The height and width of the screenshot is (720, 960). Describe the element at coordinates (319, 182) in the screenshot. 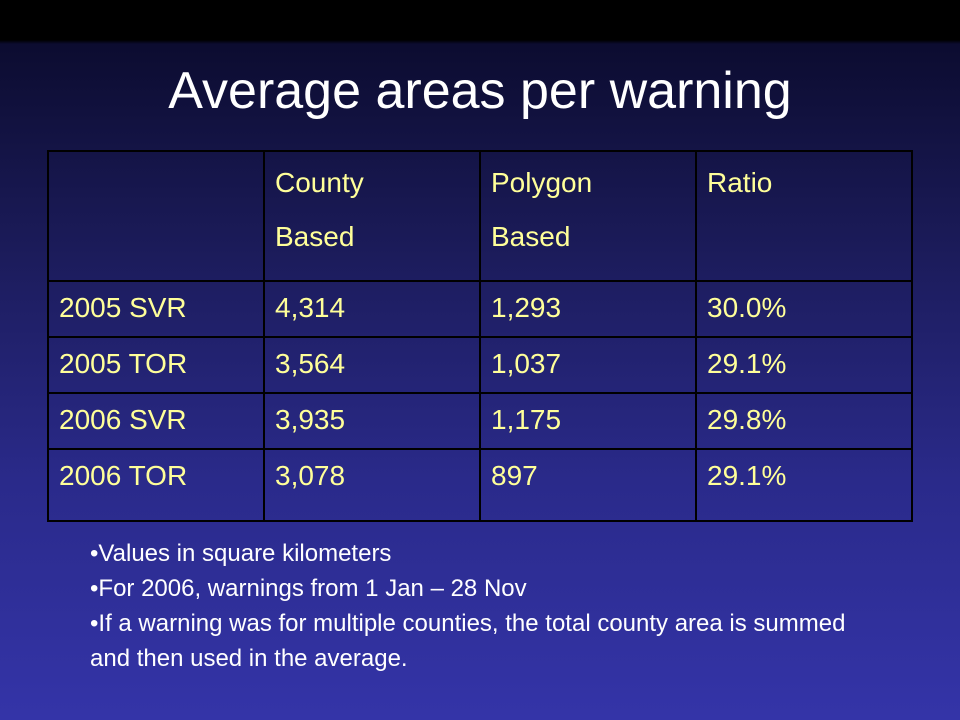

I see `header-line: County` at that location.